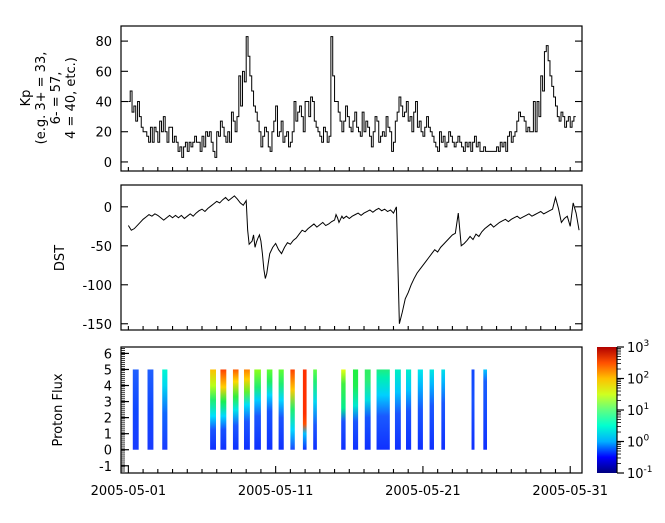 The height and width of the screenshot is (523, 665). What do you see at coordinates (310, 409) in the screenshot?
I see `proton-flux-spectrogram` at bounding box center [310, 409].